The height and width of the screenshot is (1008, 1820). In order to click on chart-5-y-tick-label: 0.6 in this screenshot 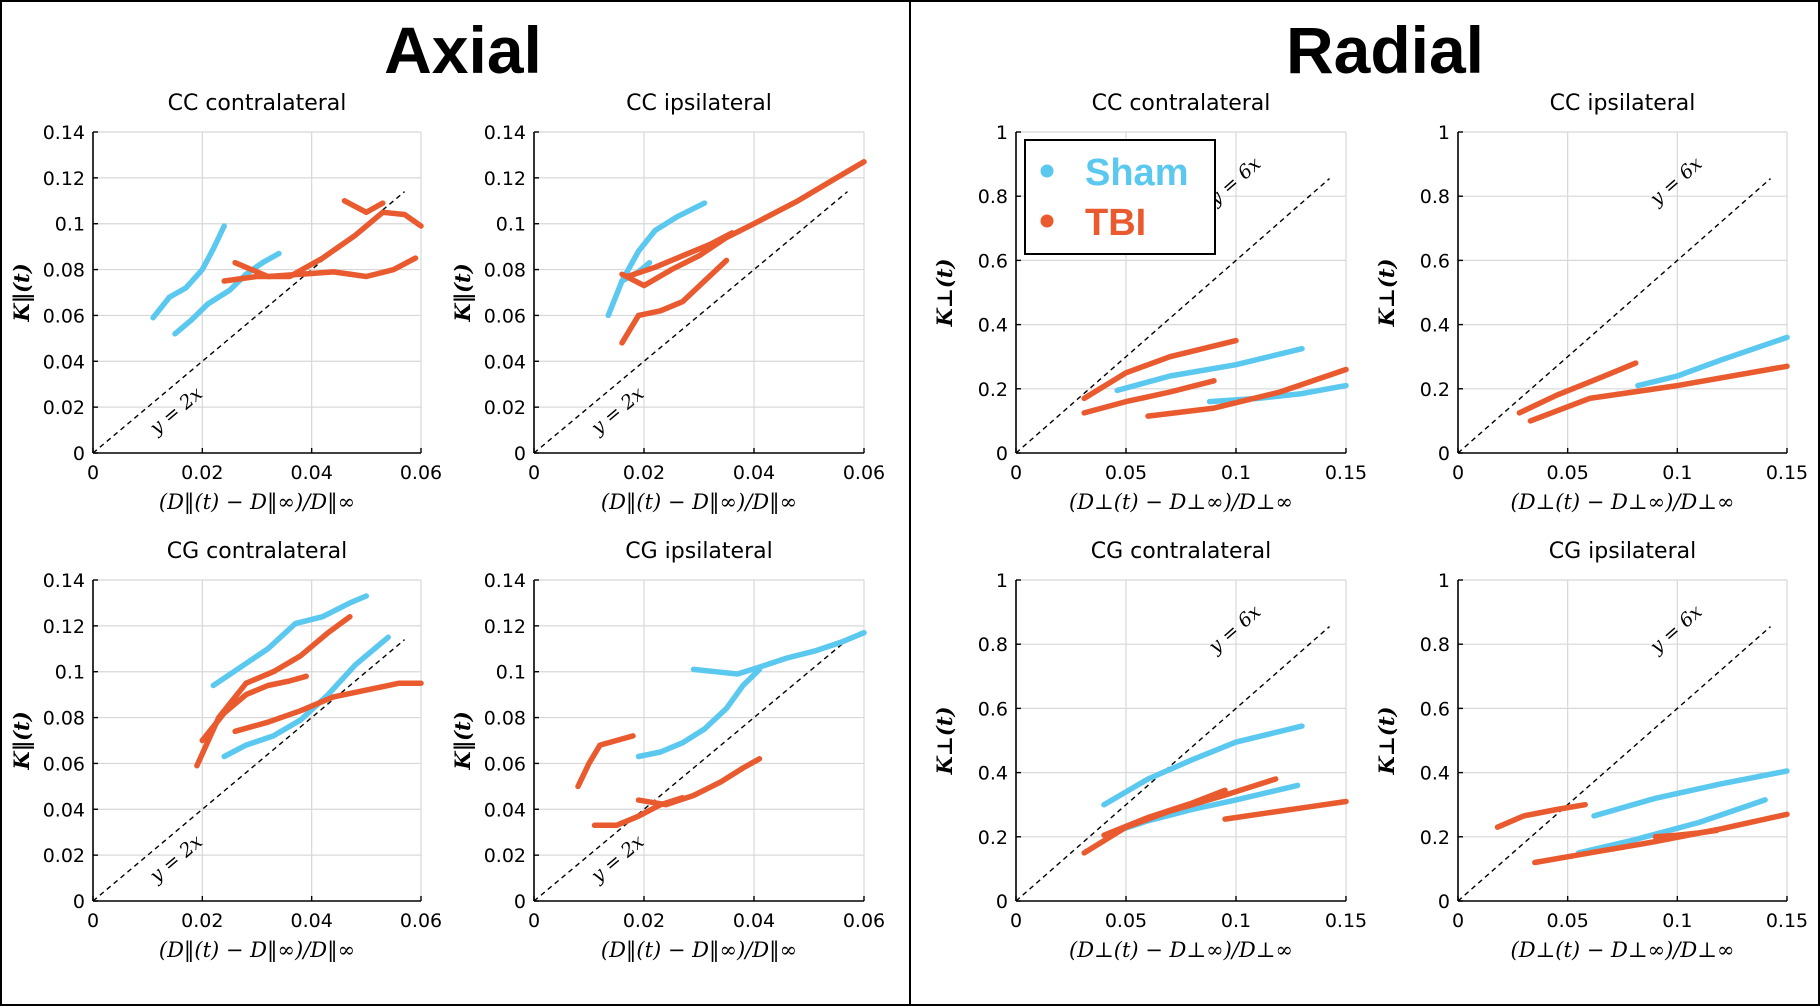, I will do `click(993, 261)`.